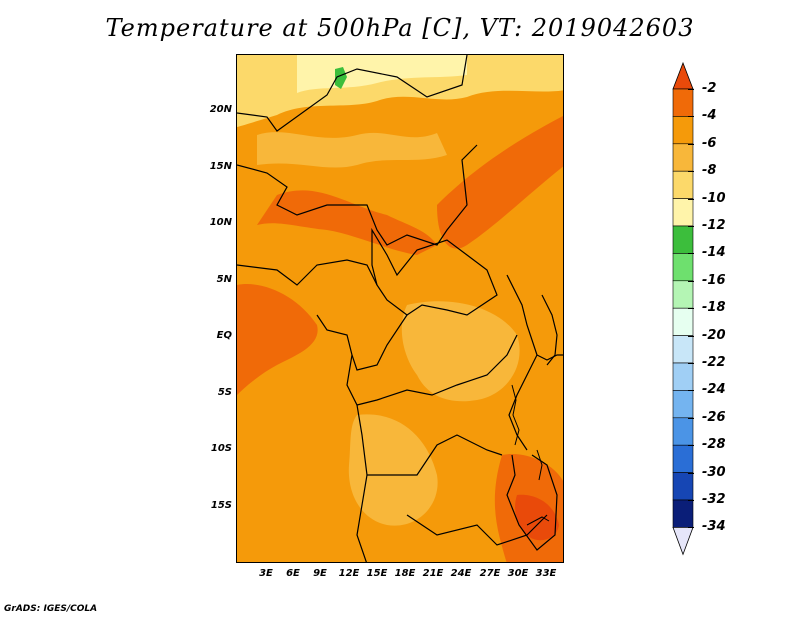  Describe the element at coordinates (347, 222) in the screenshot. I see `warm-band-10n` at that location.